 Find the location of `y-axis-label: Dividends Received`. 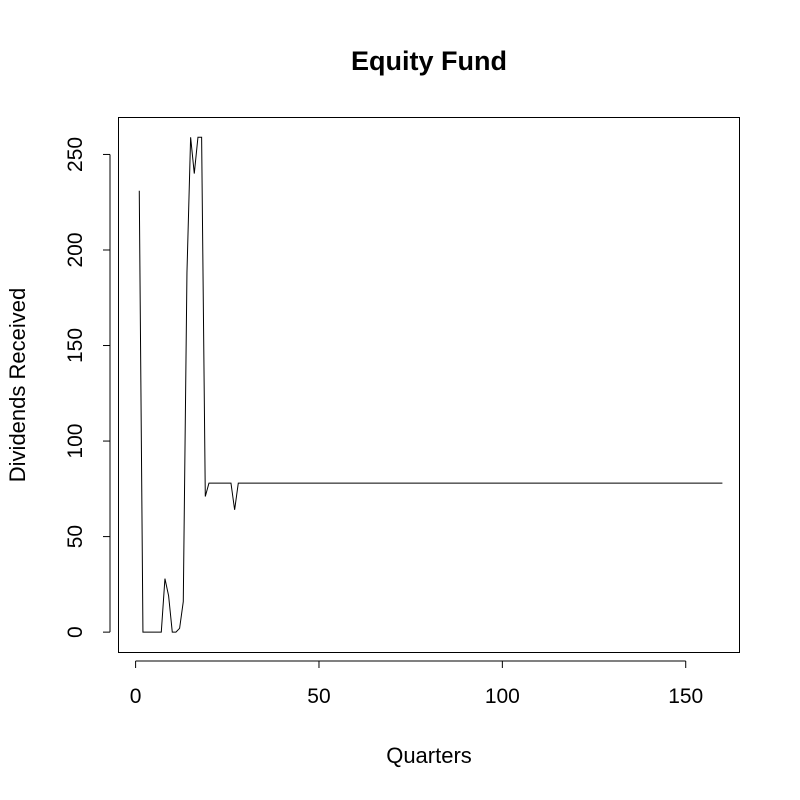

y-axis-label: Dividends Received is located at coordinates (17, 385).